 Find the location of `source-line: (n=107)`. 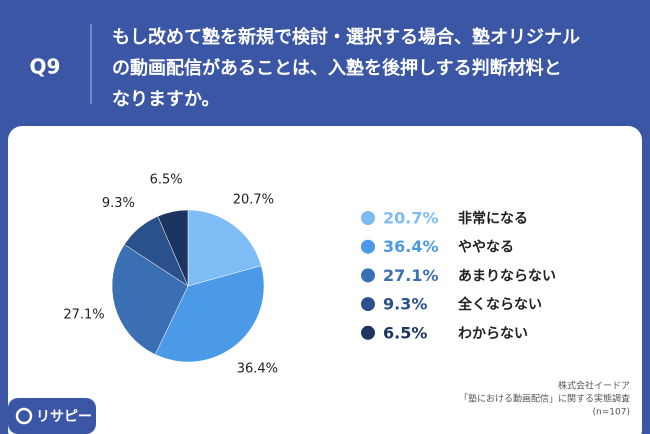

source-line: (n=107) is located at coordinates (611, 413).